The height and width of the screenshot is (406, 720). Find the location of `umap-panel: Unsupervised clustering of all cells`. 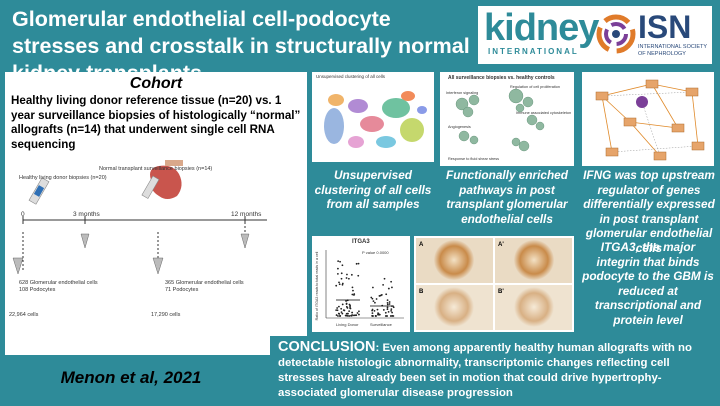

umap-panel: Unsupervised clustering of all cells is located at coordinates (373, 117).